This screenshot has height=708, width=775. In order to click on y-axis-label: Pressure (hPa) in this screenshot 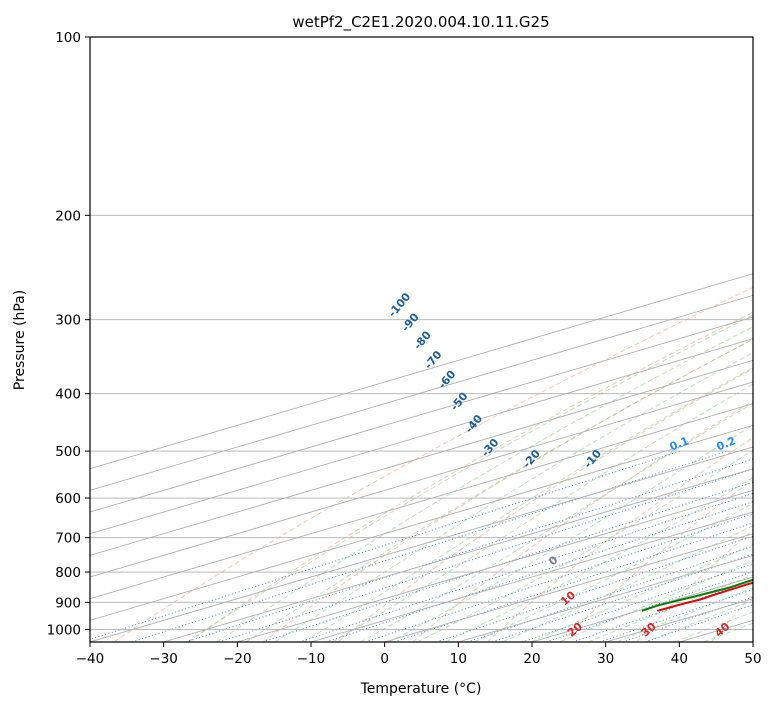, I will do `click(20, 340)`.